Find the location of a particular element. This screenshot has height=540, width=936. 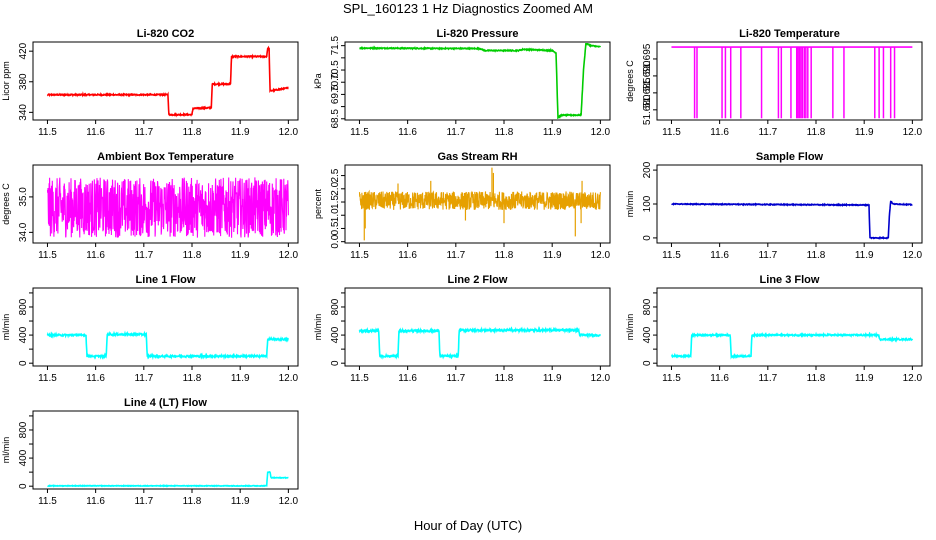

panel-title: Li-820 Temperature is located at coordinates (789, 34).